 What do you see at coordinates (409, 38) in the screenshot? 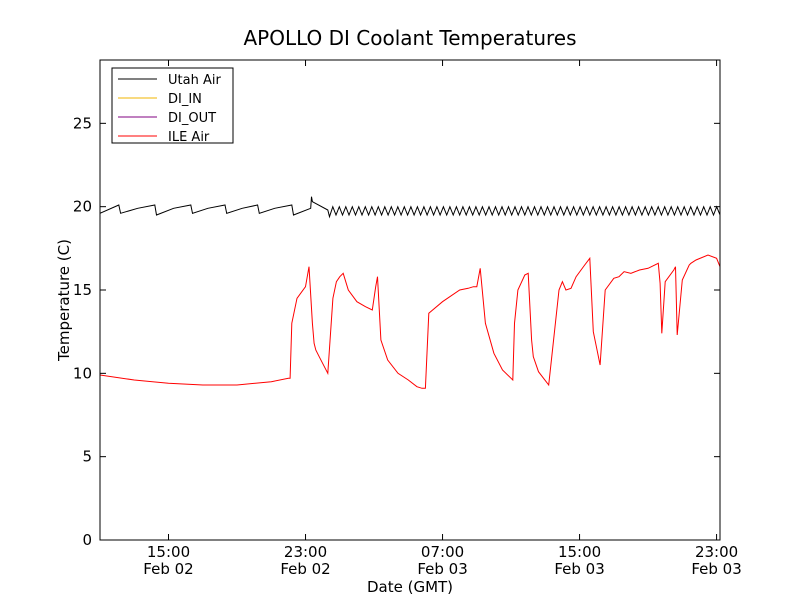
I see `chart-title: APOLLO DI Coolant Temperatures` at bounding box center [409, 38].